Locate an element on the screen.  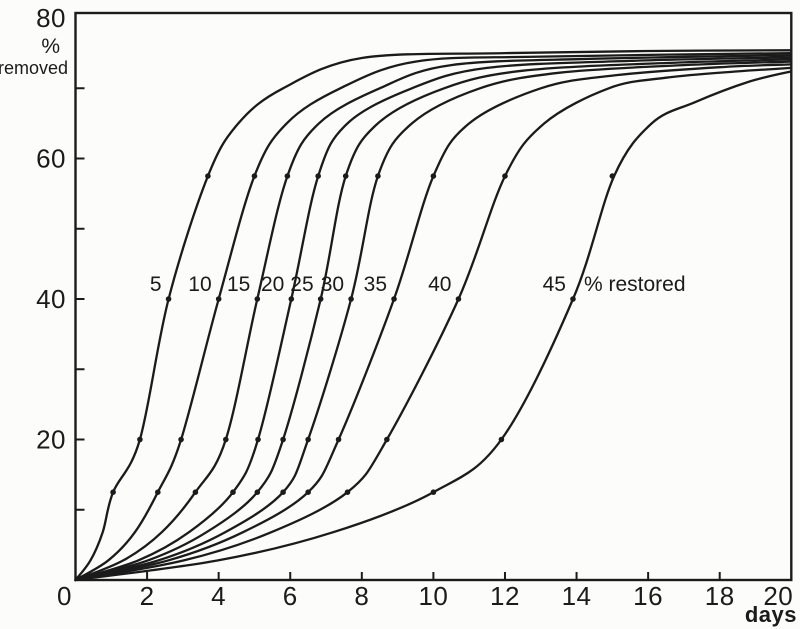
curve-label-35: 35 is located at coordinates (375, 284).